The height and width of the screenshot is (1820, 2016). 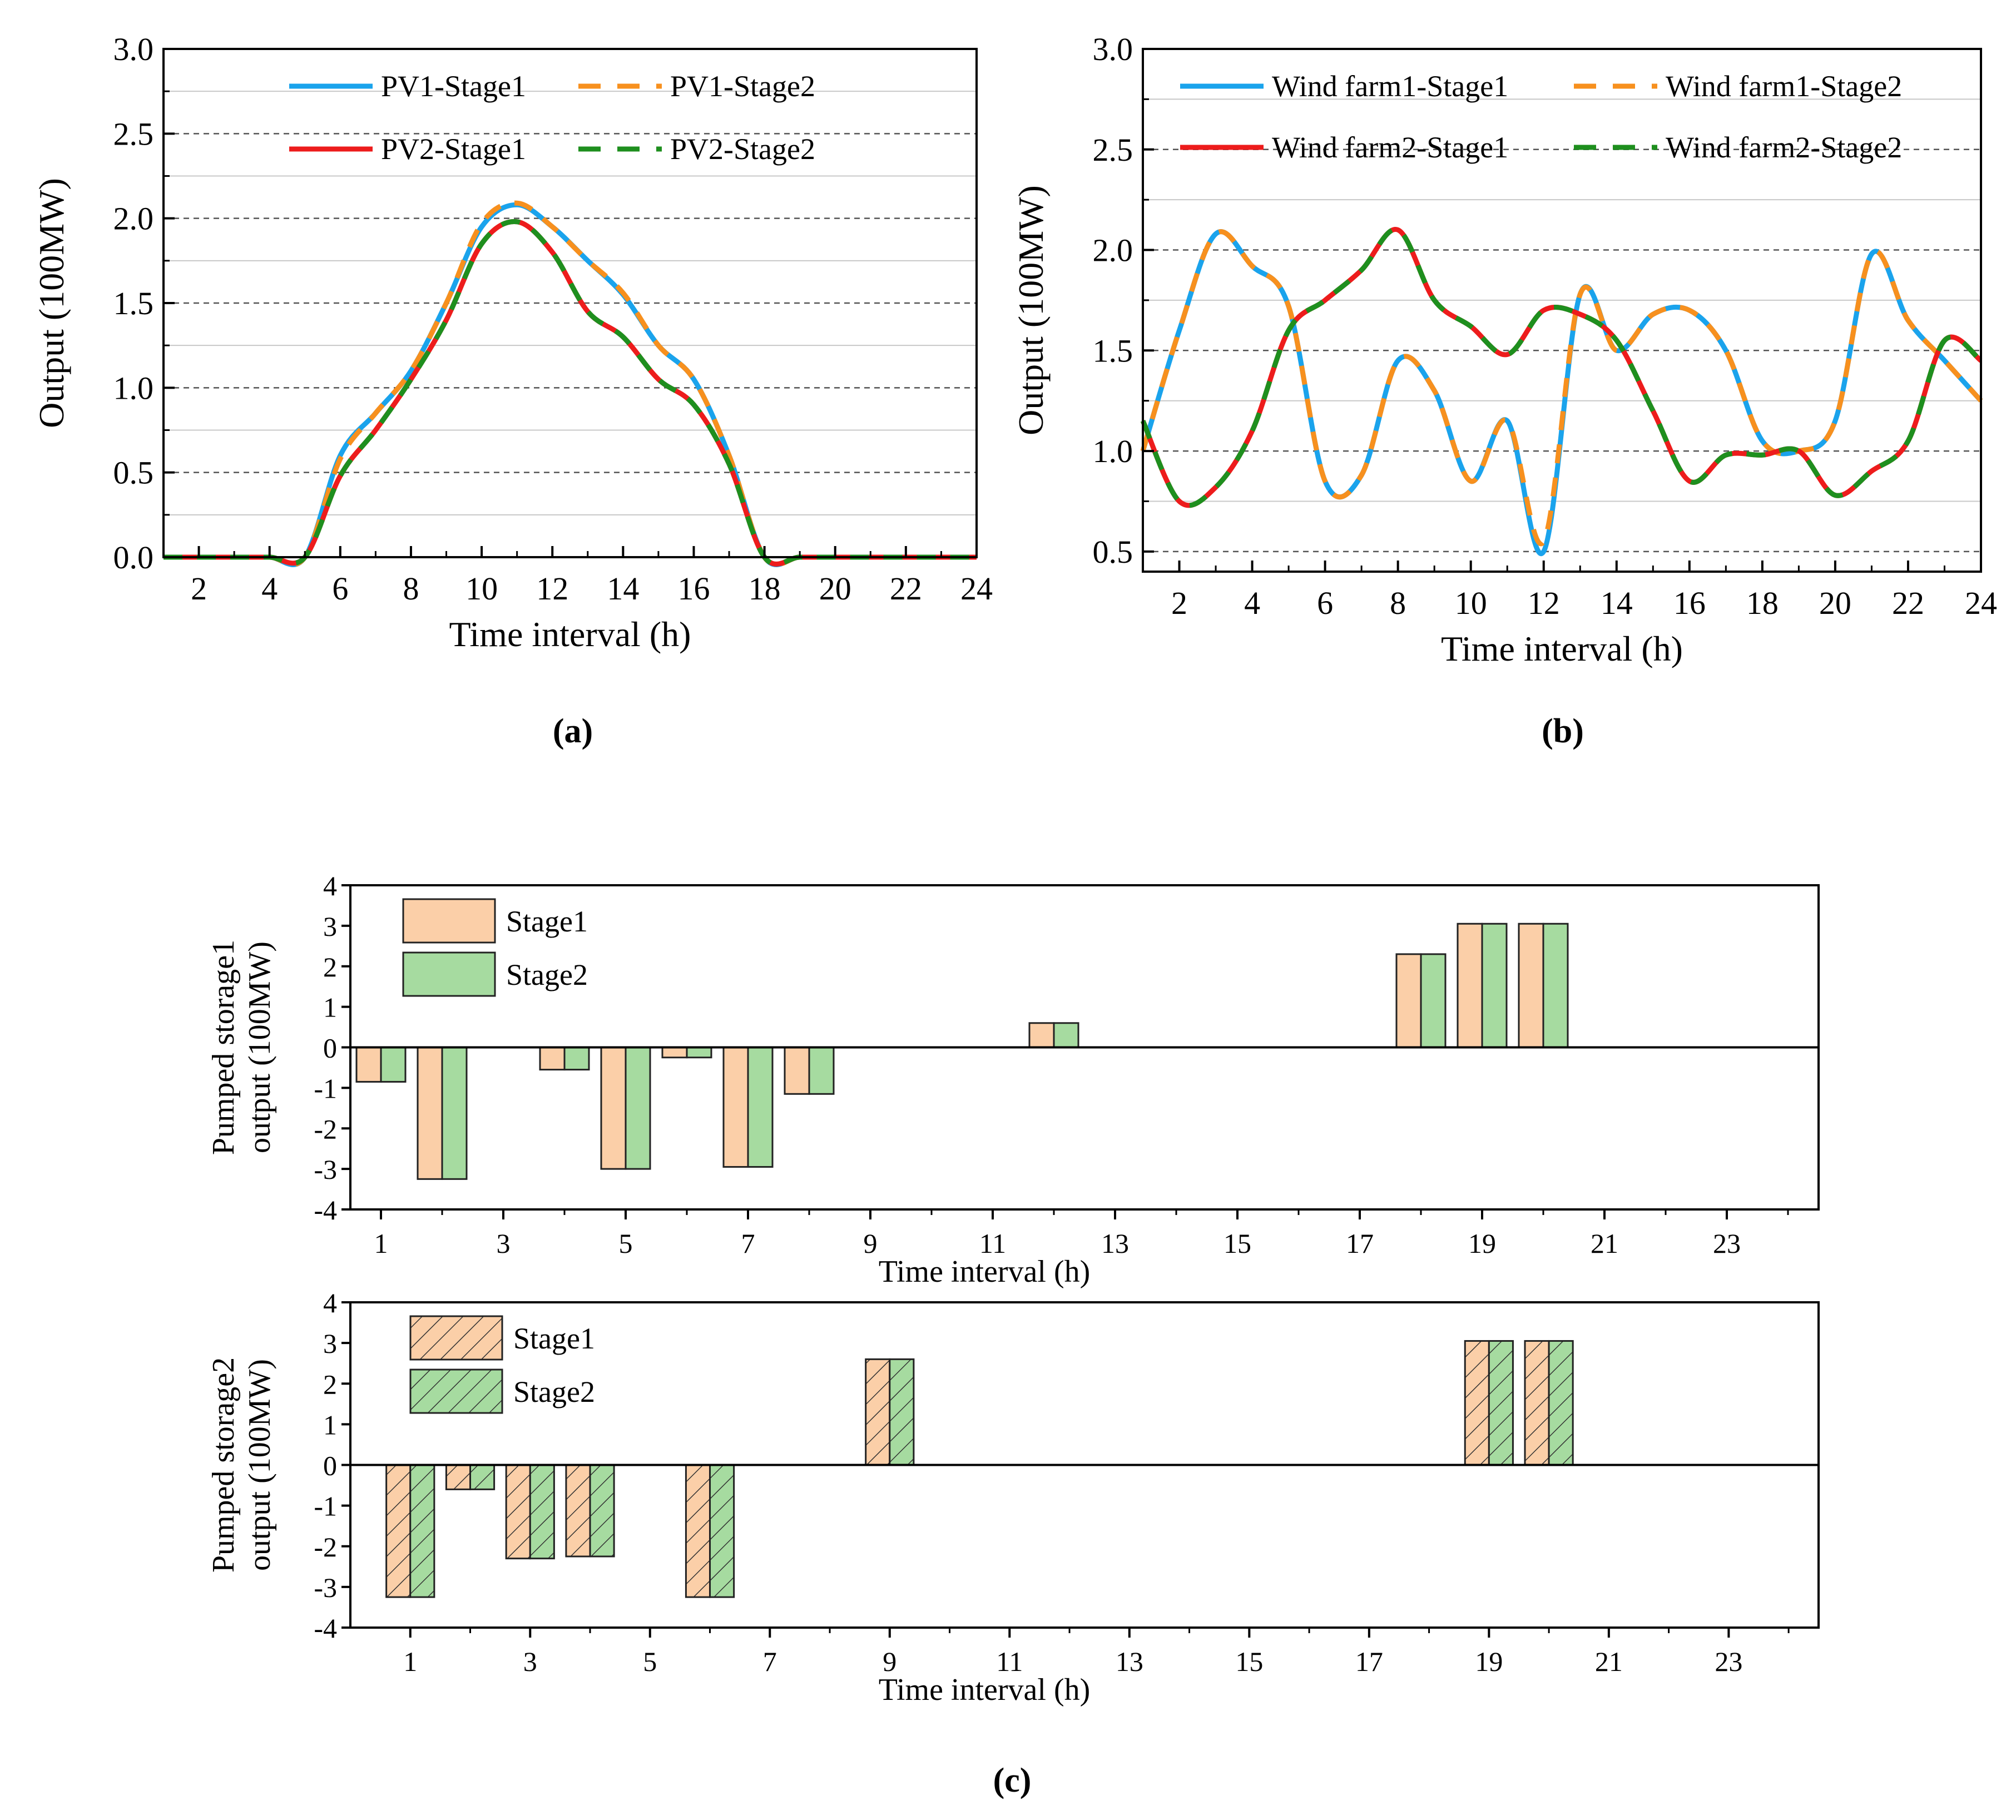 I want to click on panel-label: (c), so click(x=1012, y=1780).